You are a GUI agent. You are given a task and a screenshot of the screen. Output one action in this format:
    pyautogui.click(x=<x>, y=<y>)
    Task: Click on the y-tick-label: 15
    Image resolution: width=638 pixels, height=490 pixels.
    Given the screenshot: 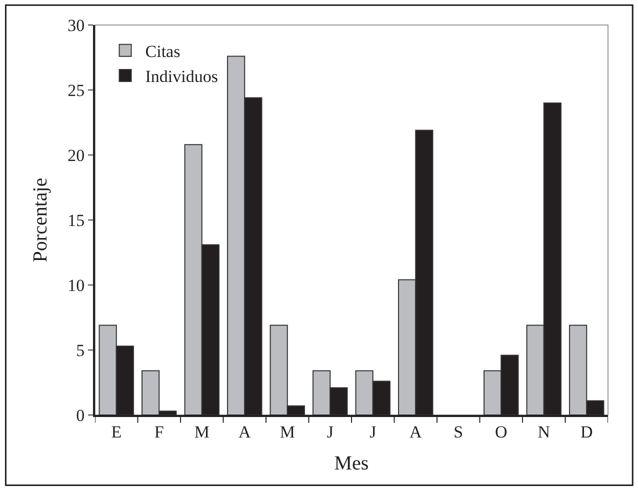 What is the action you would take?
    pyautogui.click(x=76, y=220)
    